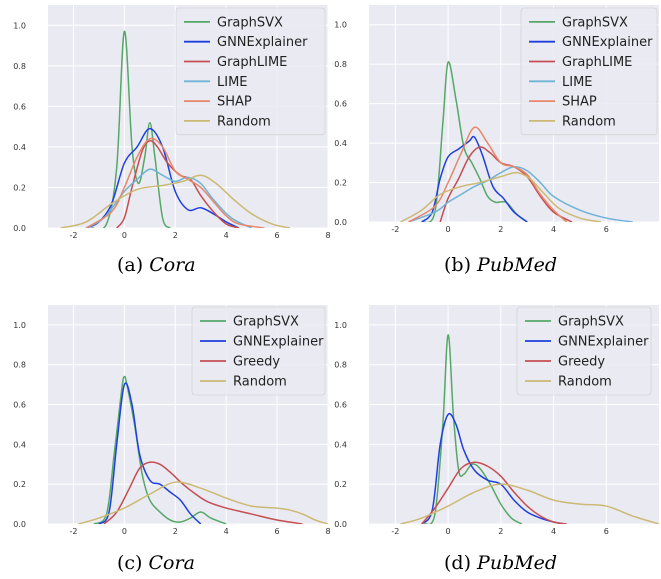 This screenshot has height=579, width=661. I want to click on caption-b-dataset: PubMed, so click(517, 265).